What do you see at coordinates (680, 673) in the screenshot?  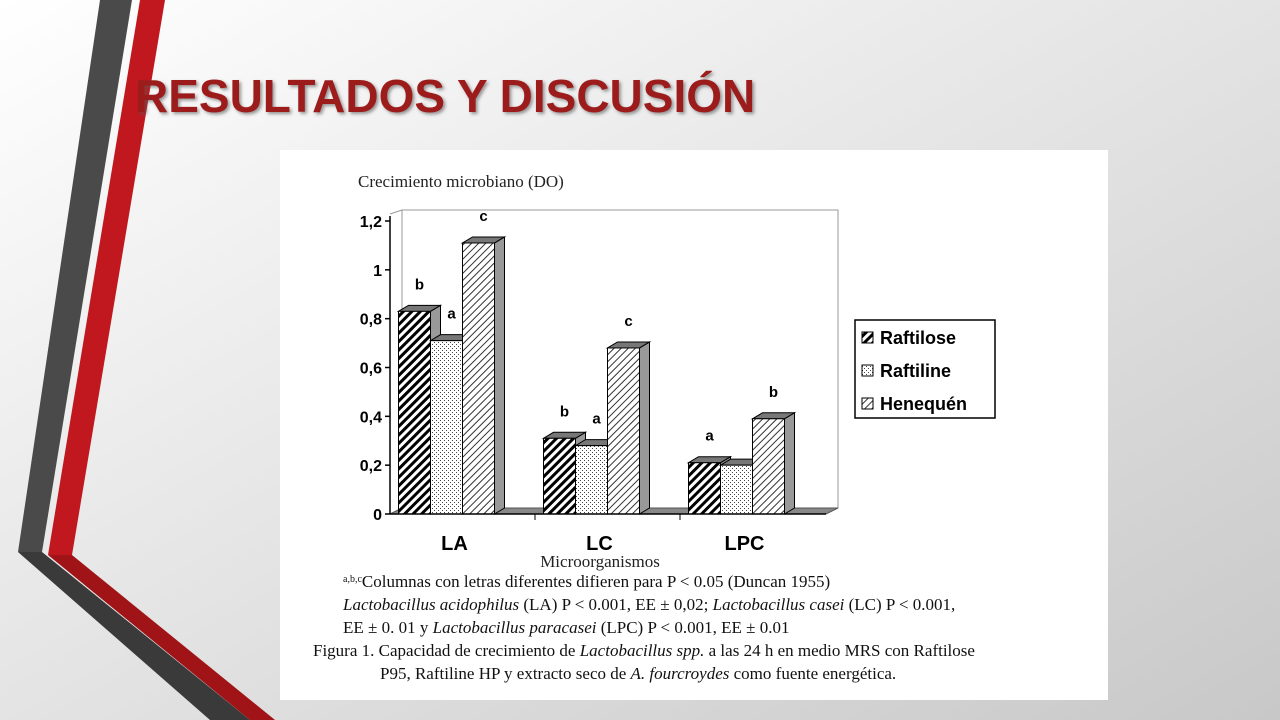 I see `caption-text: A. fourcroydes` at bounding box center [680, 673].